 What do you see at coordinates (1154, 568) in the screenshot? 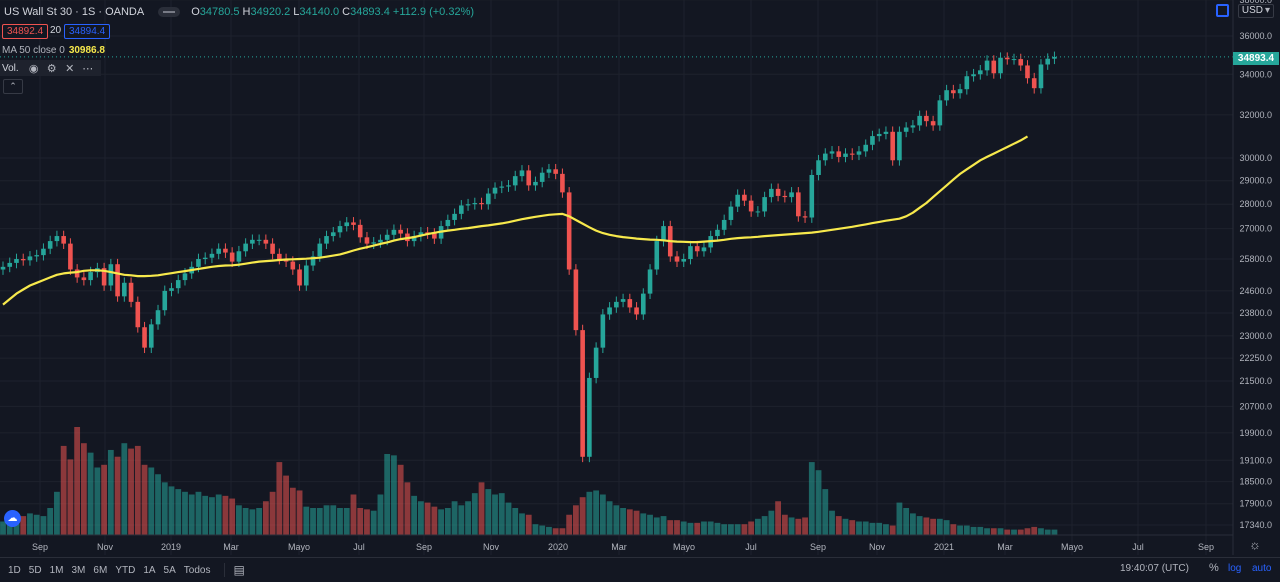
I see `utc-clock: 19:40:07 (UTC)` at bounding box center [1154, 568].